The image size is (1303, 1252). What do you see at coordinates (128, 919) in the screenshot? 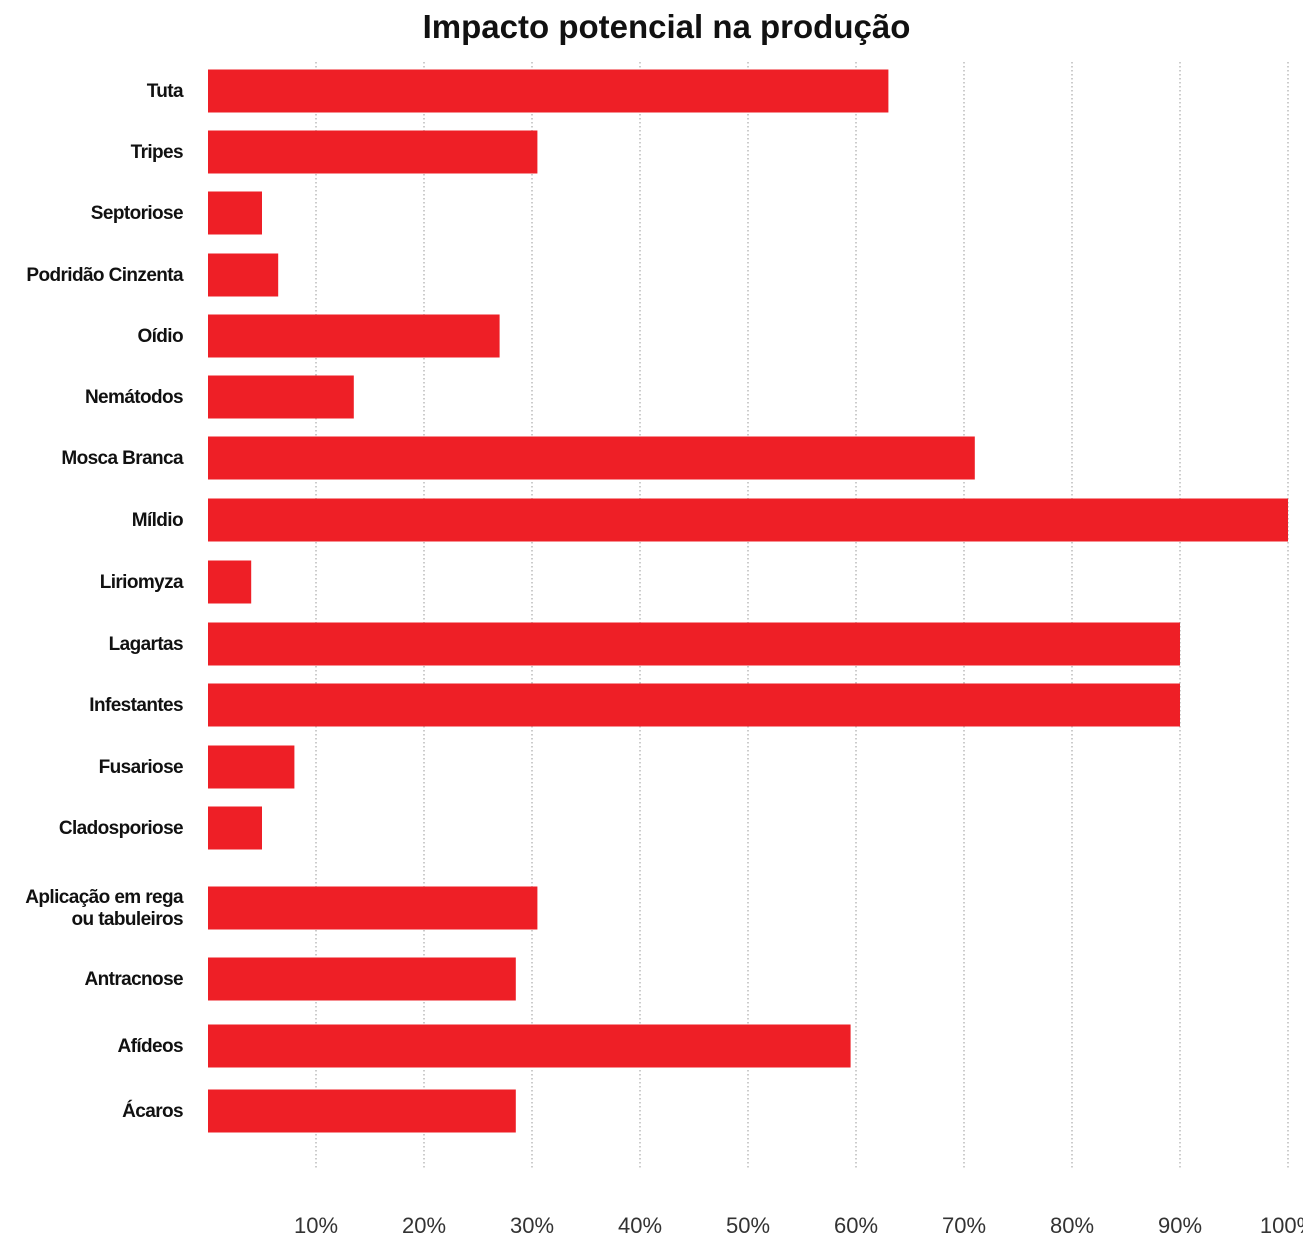
I see `category-label-line: ou tabuleiros` at bounding box center [128, 919].